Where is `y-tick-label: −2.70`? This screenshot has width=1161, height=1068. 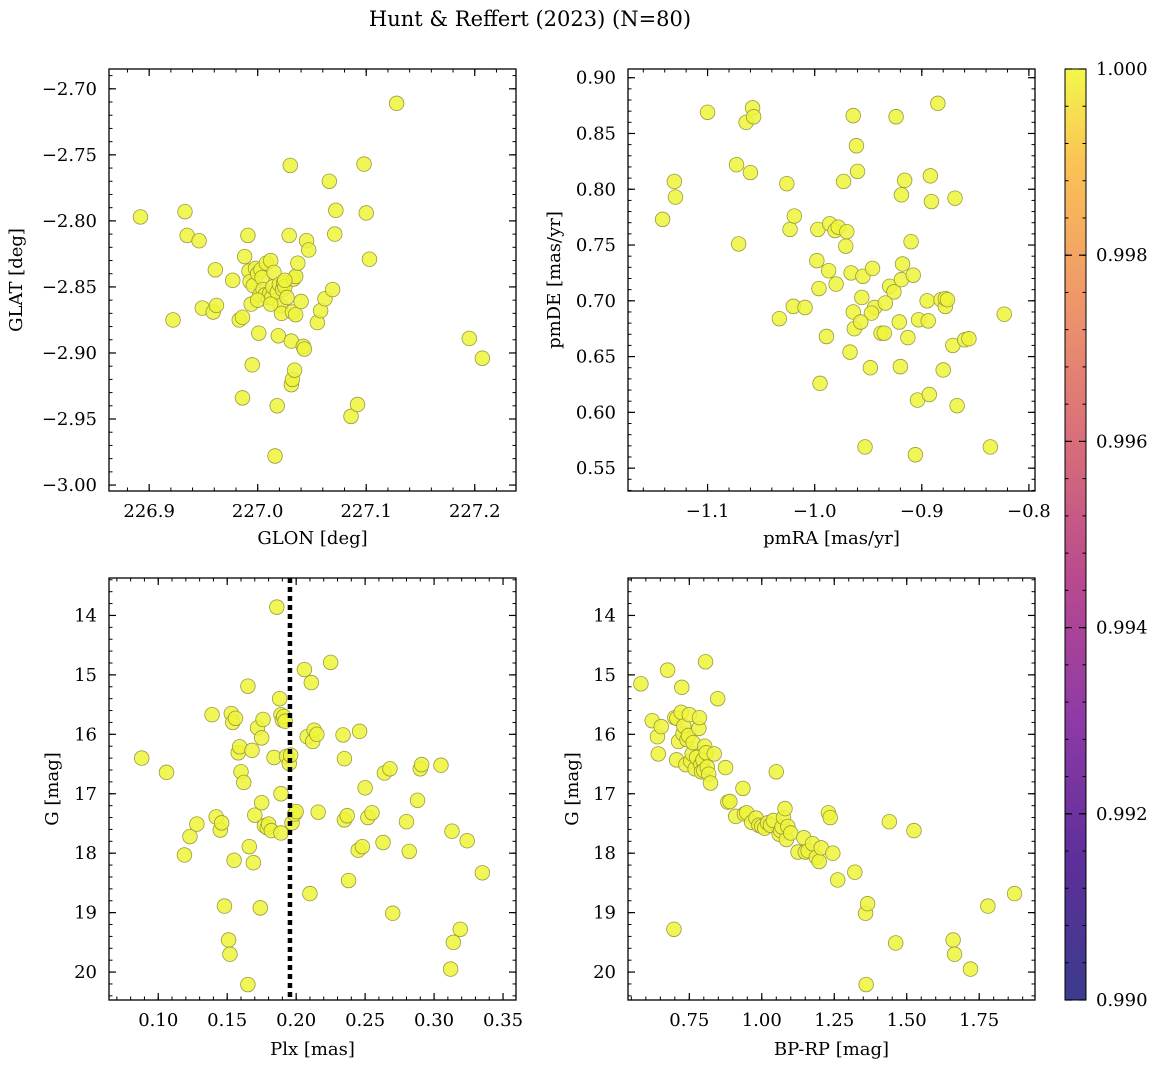 y-tick-label: −2.70 is located at coordinates (69, 89).